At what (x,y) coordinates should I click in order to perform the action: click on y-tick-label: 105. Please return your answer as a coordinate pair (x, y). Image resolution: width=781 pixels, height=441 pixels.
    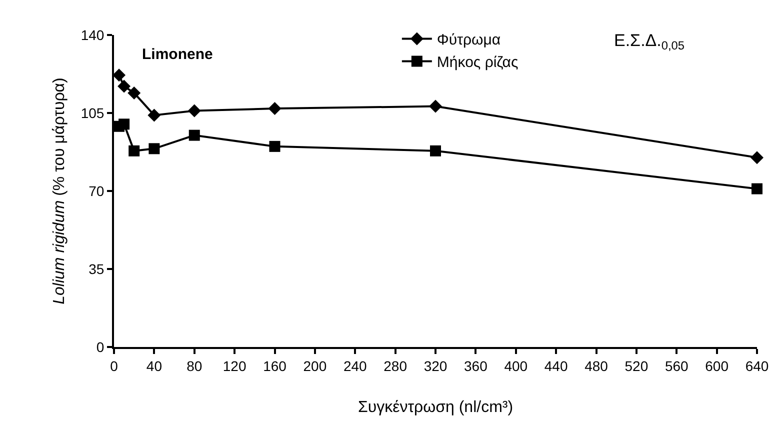
    Looking at the image, I should click on (92, 112).